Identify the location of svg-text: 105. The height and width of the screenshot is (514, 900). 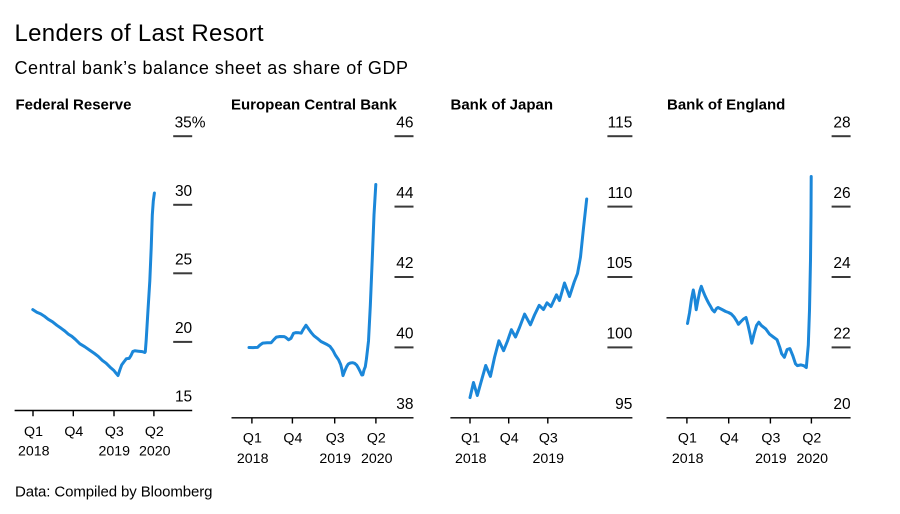
(620, 263).